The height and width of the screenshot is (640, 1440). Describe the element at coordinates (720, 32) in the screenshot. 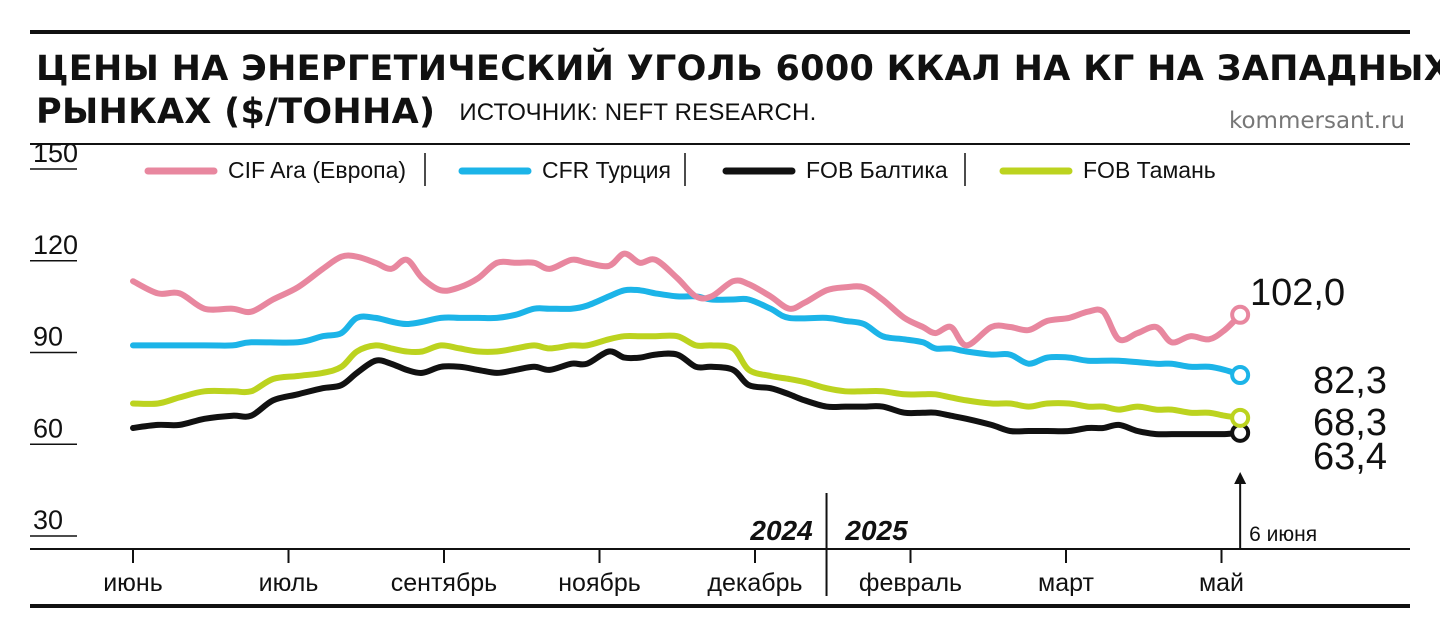

I see `top-rule` at that location.